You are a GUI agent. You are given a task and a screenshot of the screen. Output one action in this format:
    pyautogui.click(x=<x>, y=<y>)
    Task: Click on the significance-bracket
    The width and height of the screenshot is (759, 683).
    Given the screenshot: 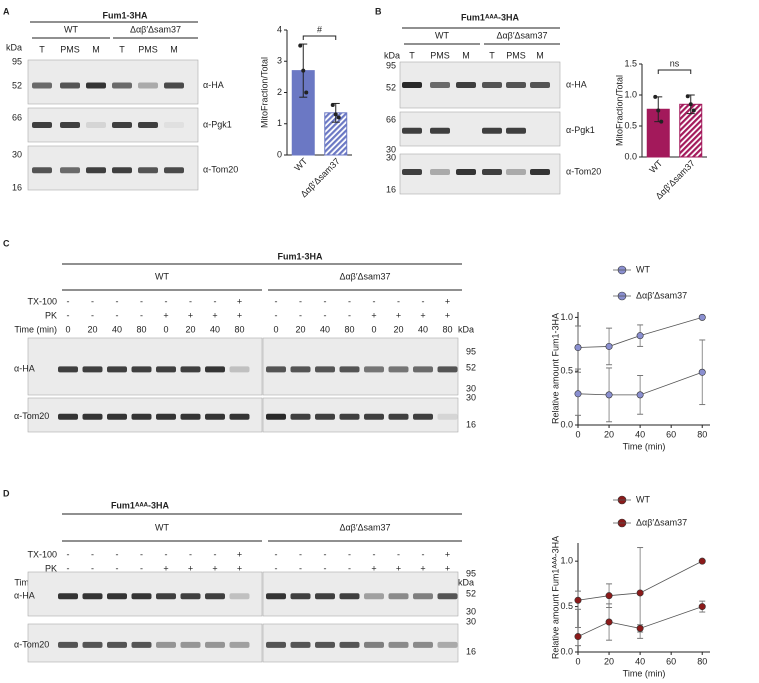 What is the action you would take?
    pyautogui.click(x=674, y=71)
    